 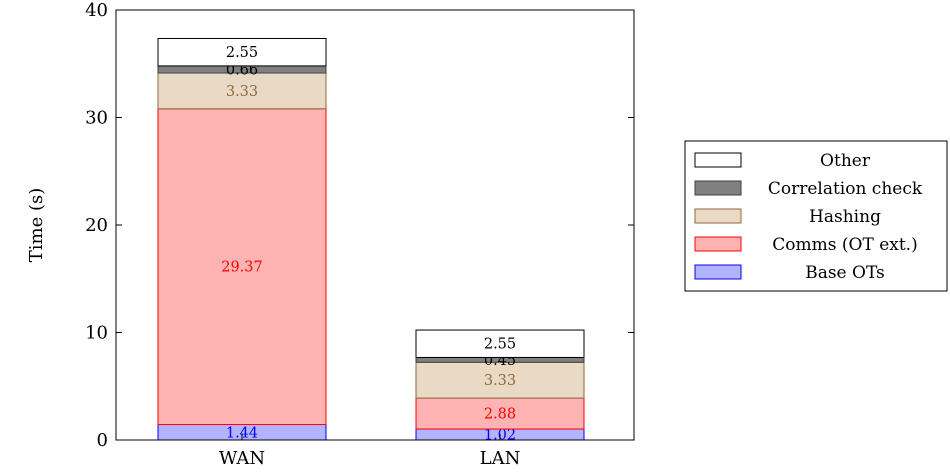 I want to click on data-label: 0.66, so click(x=242, y=70).